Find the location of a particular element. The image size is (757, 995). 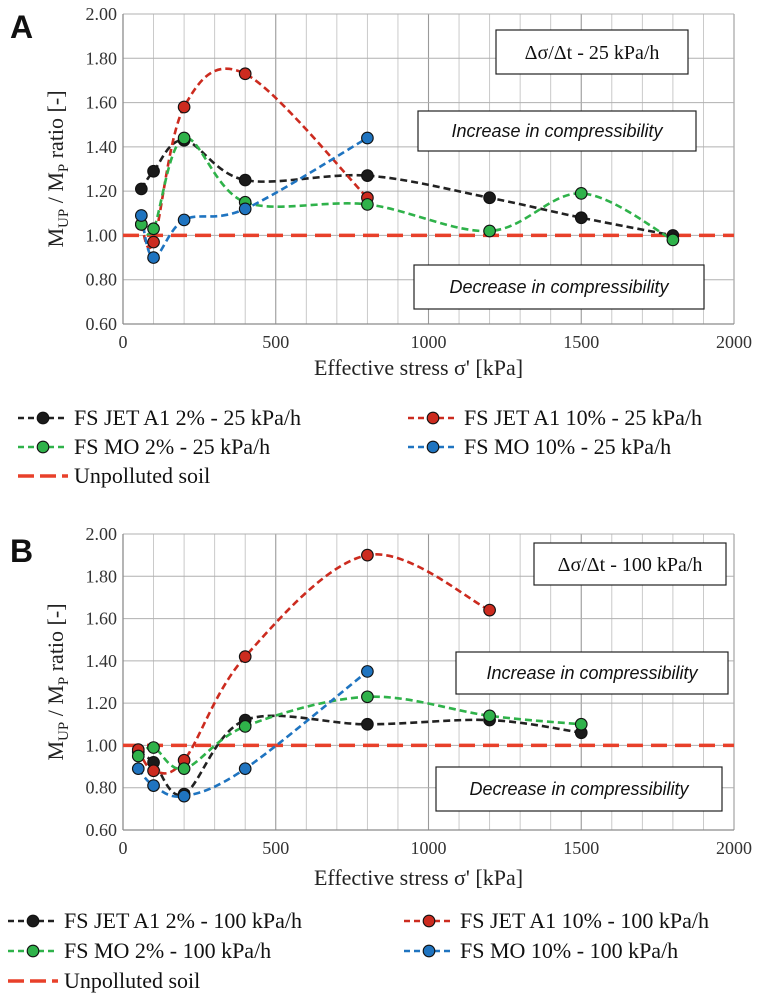

y-tick-label-b: 1.60 is located at coordinates (102, 619).